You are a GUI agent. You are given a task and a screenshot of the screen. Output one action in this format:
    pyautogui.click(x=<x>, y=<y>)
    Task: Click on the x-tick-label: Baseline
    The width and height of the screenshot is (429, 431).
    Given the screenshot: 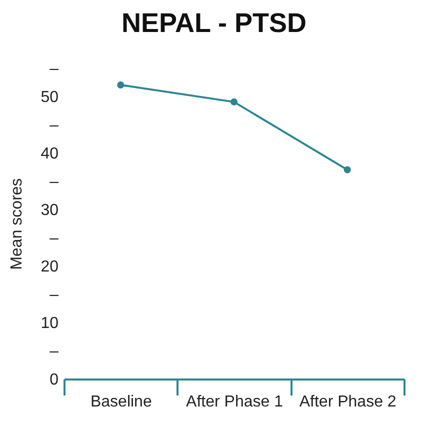 What is the action you would take?
    pyautogui.click(x=121, y=402)
    